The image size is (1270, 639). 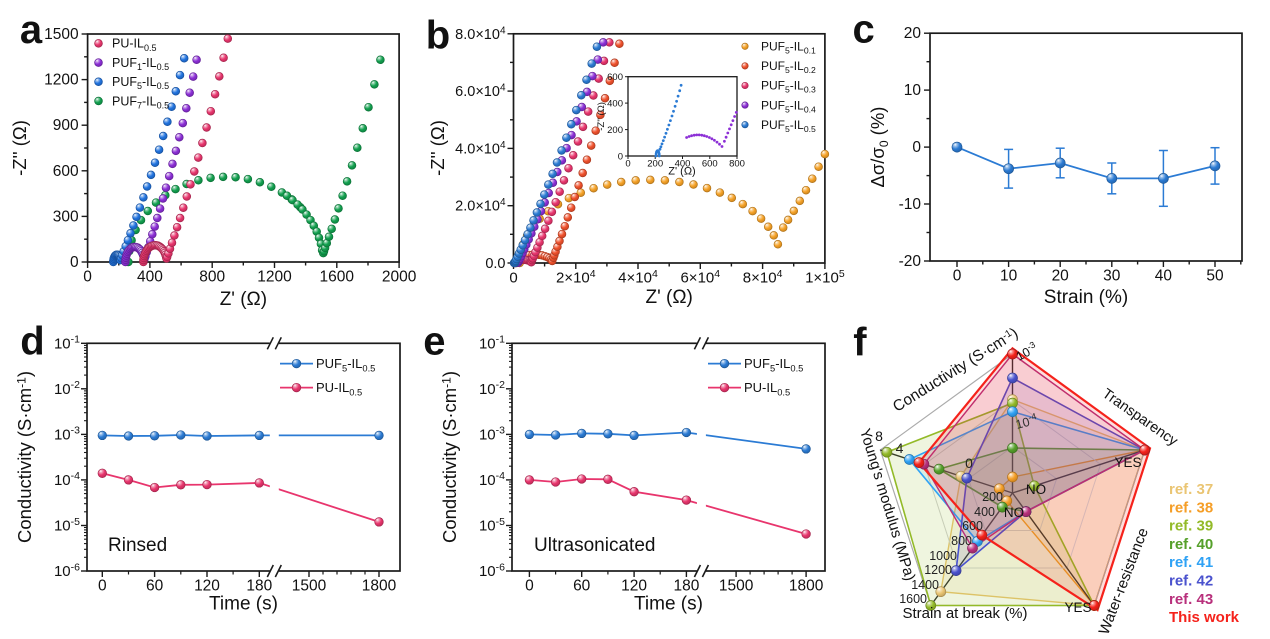 I want to click on svg-text: Strain (%), so click(x=1086, y=297).